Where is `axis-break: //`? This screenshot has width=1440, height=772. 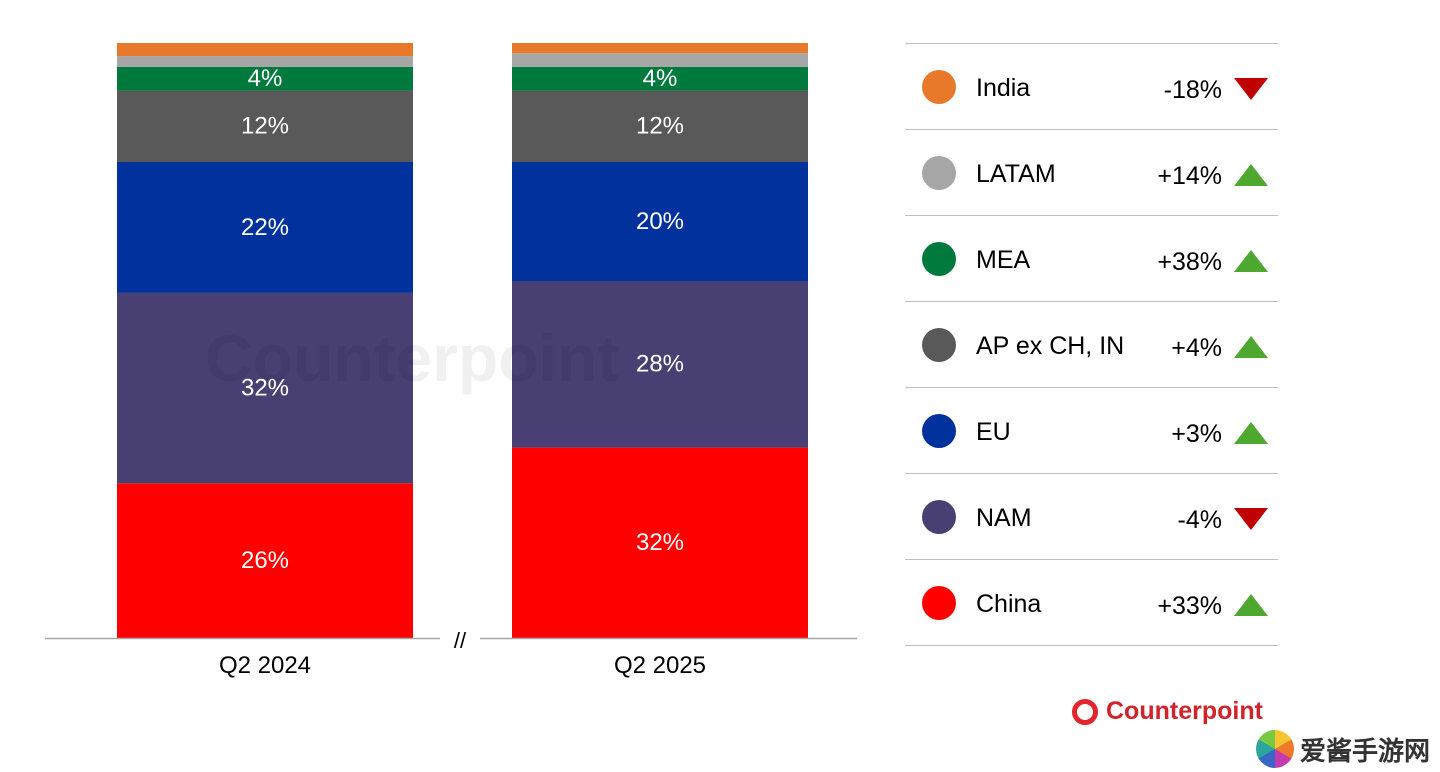
axis-break: // is located at coordinates (460, 640).